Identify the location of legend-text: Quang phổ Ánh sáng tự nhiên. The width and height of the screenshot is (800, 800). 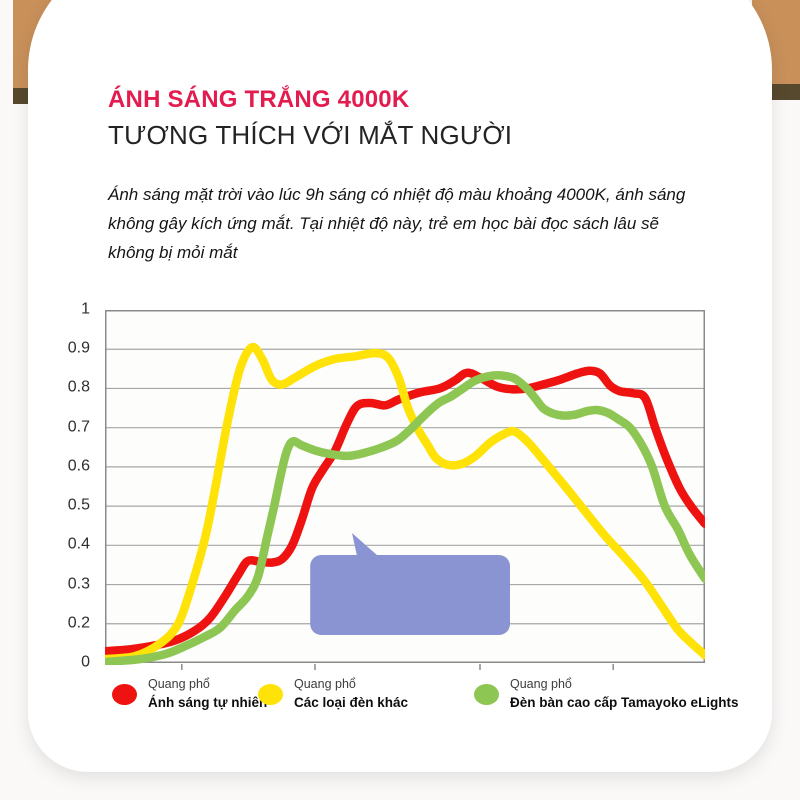
(207, 694).